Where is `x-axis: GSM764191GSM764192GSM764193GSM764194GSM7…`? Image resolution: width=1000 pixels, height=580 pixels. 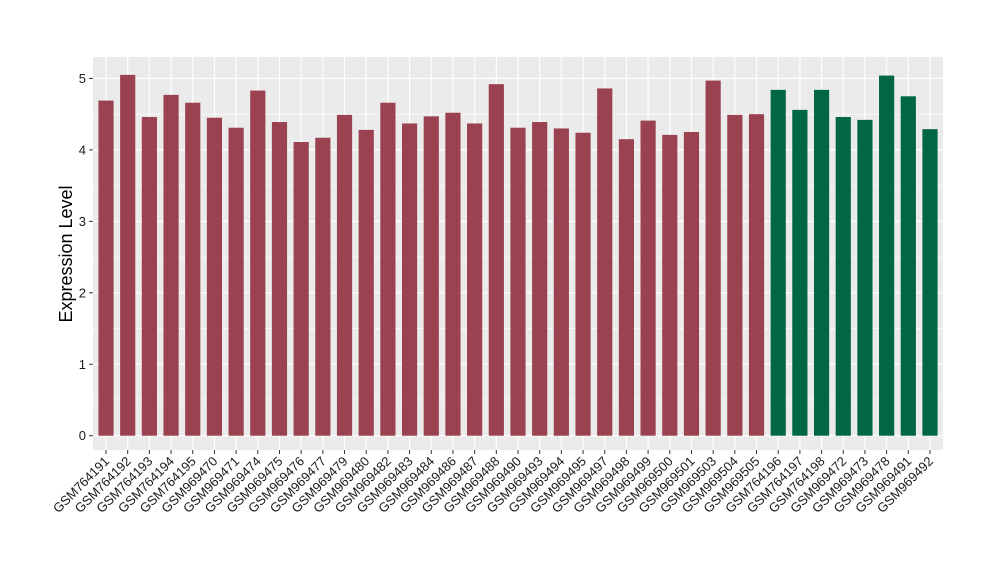
x-axis: GSM764191GSM764192GSM764193GSM764194GSM7… is located at coordinates (493, 483).